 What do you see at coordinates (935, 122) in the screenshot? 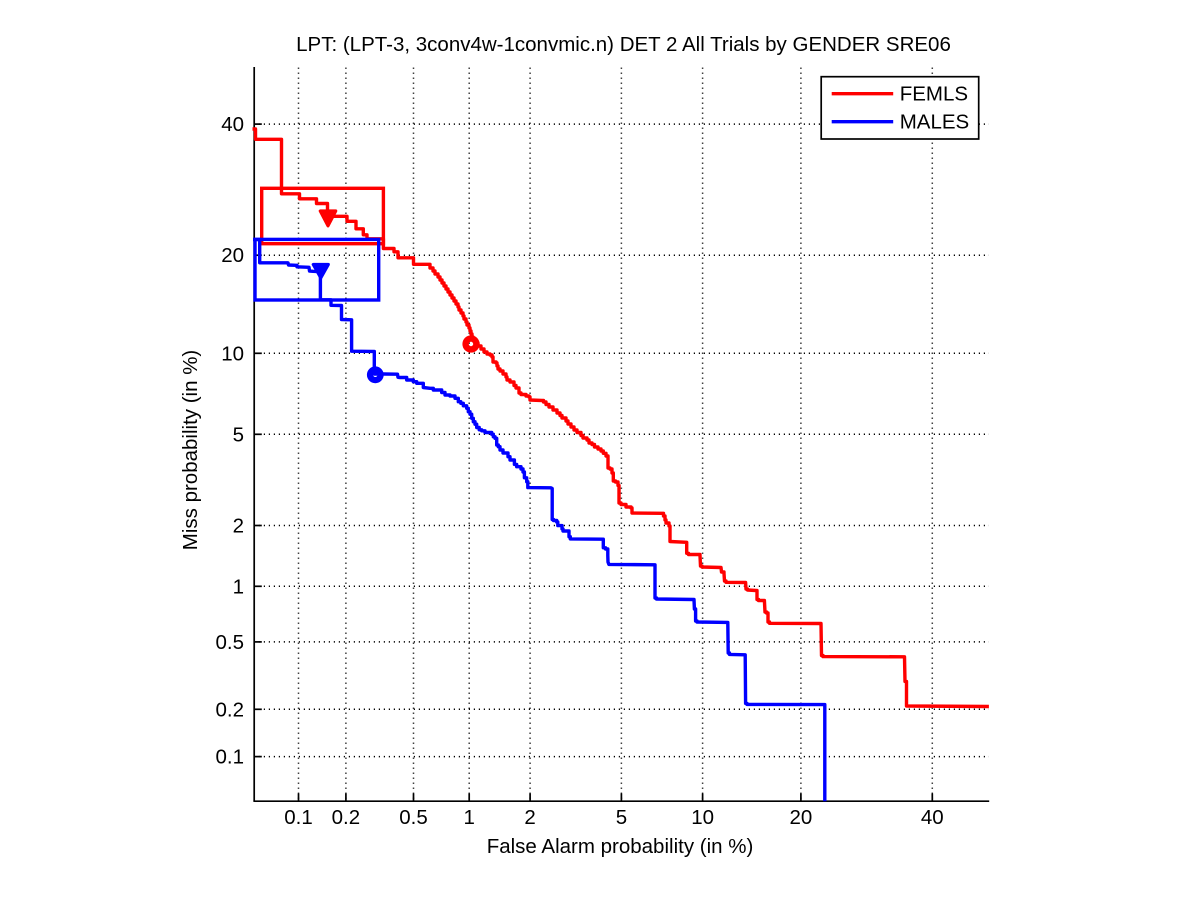
I see `svg-text: MALES` at bounding box center [935, 122].